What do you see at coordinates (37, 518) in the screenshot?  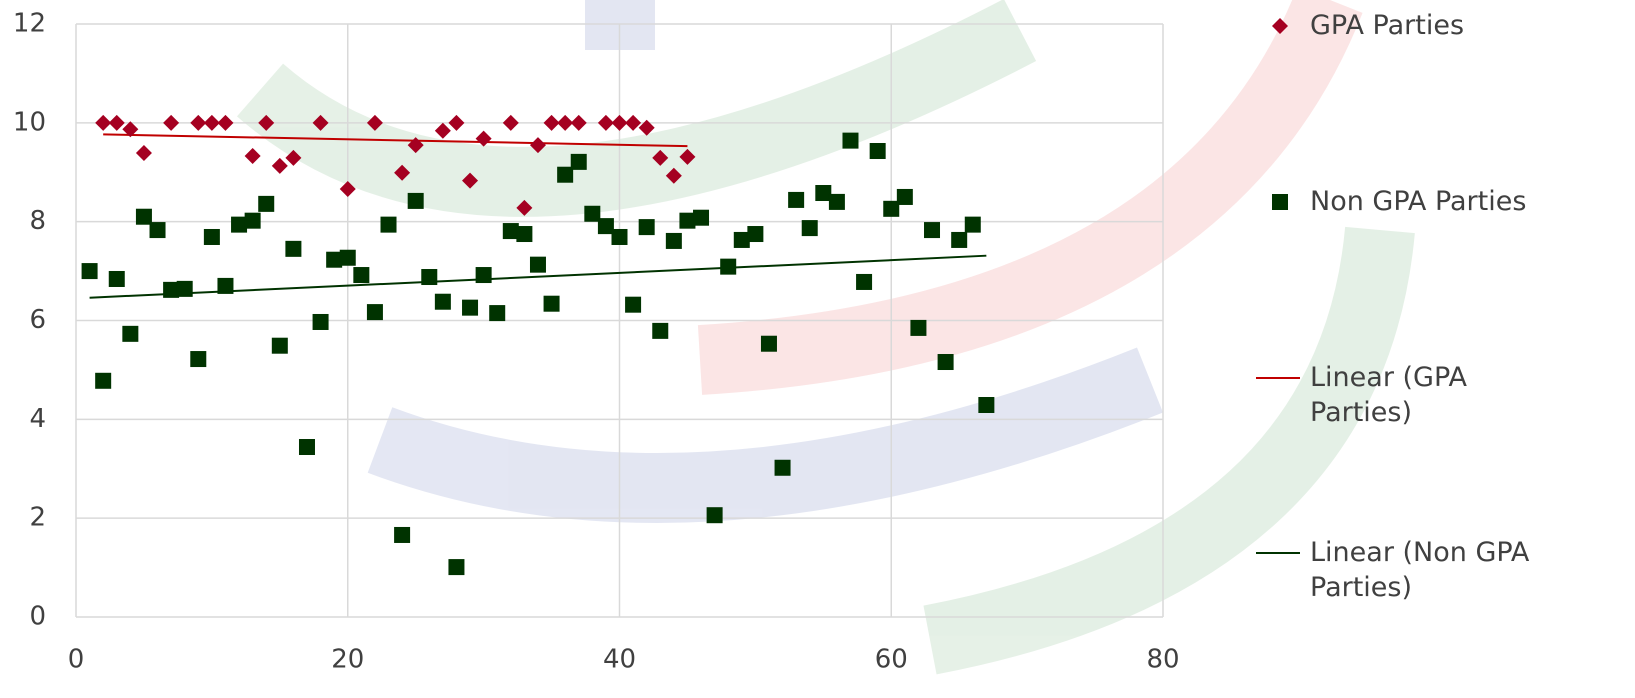 I see `y-tick-label: 2` at bounding box center [37, 518].